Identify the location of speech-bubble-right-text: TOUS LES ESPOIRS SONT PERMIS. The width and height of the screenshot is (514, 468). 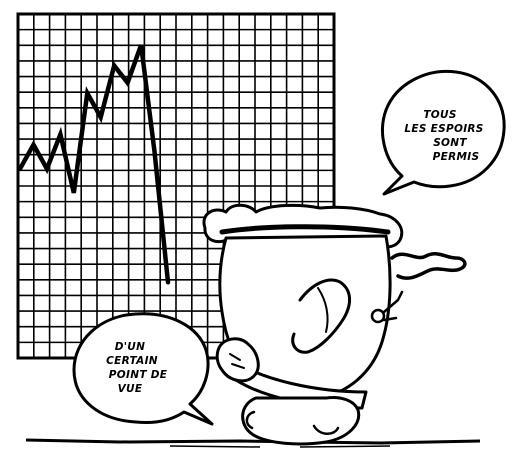
(445, 136).